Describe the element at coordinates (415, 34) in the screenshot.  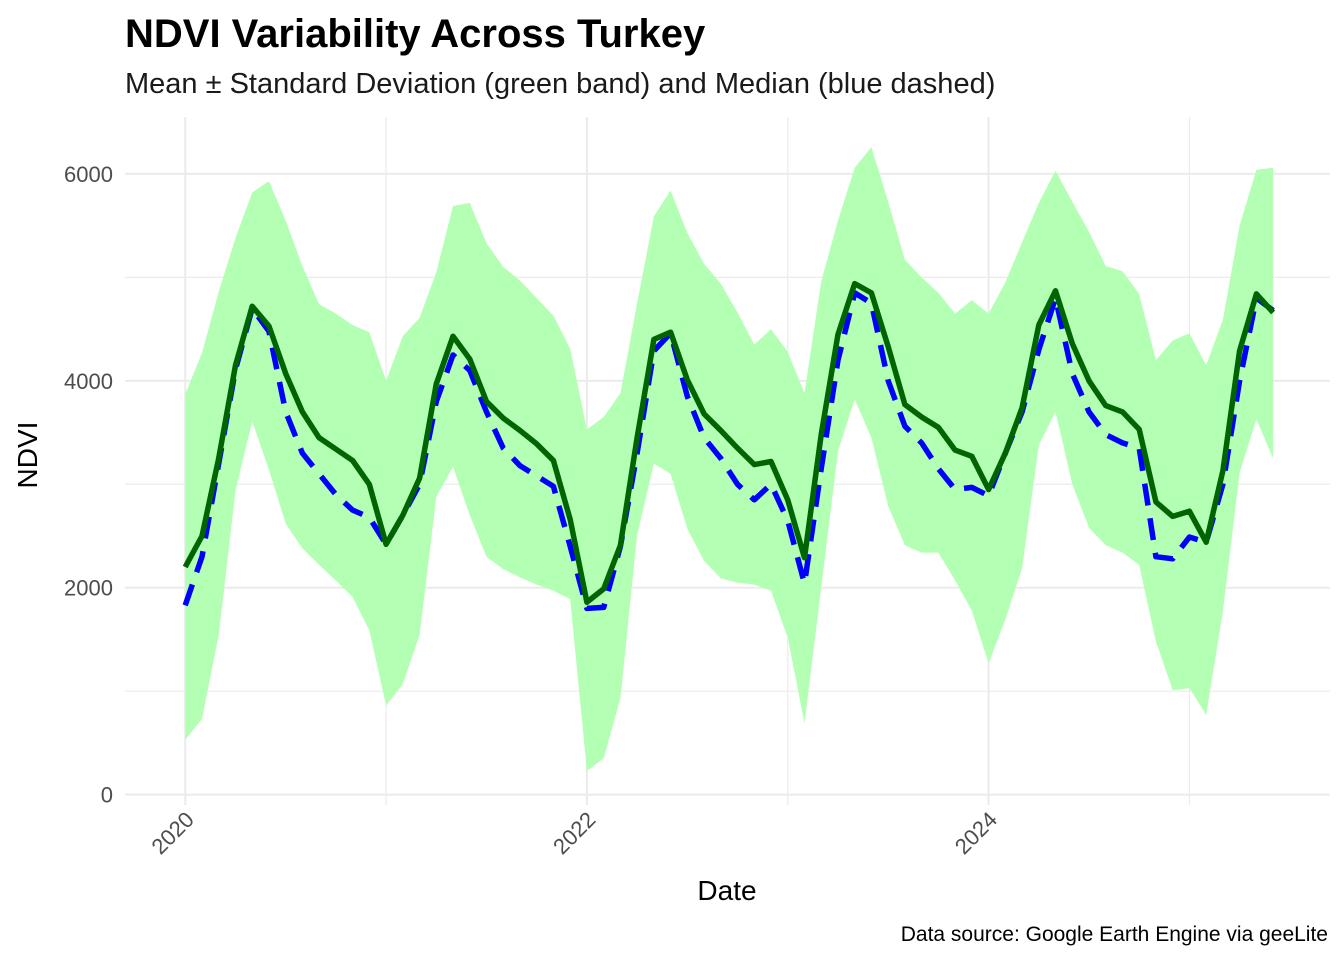
I see `chart-title: NDVI Variability Across Turkey` at that location.